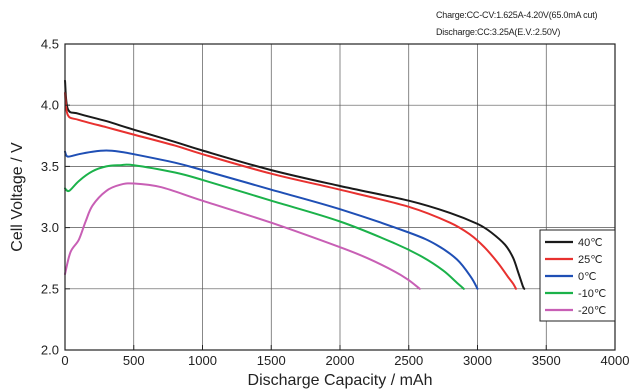 This screenshot has width=638, height=389. I want to click on y-tick-label: 3.0, so click(50, 227).